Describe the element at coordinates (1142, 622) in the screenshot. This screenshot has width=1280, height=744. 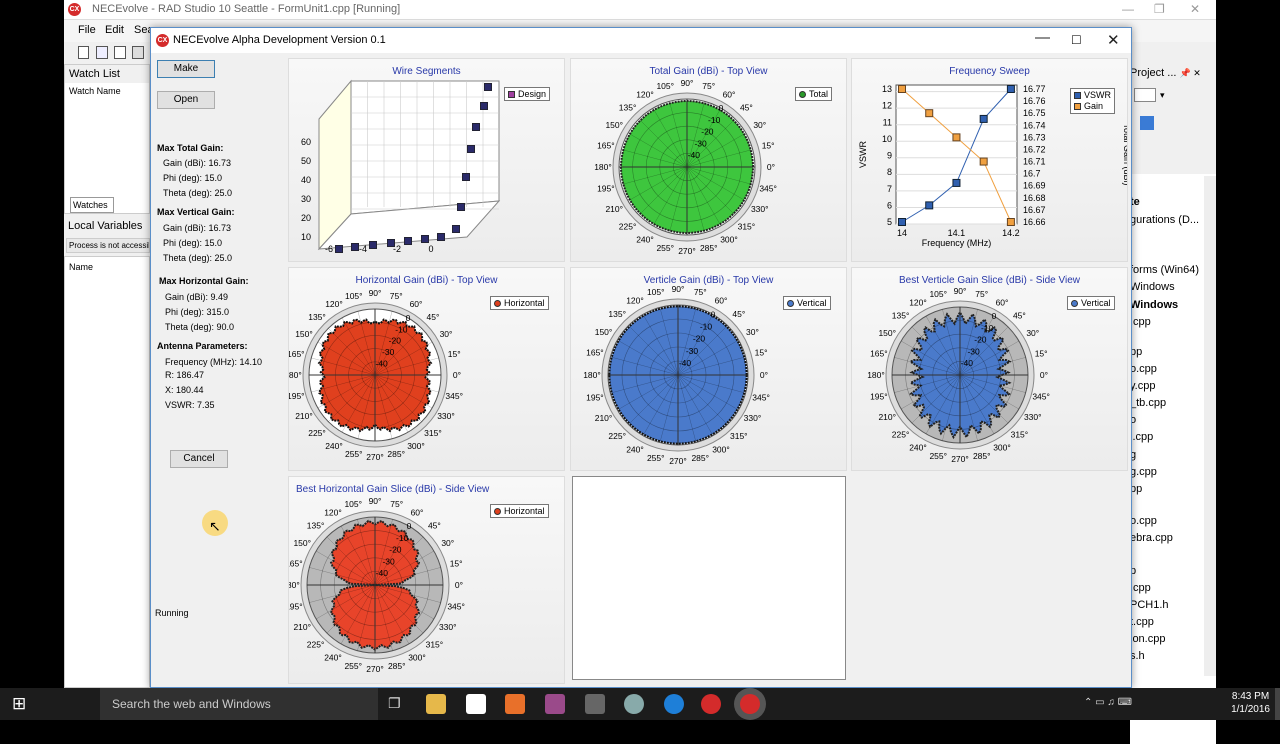
I see `project-tree-item: t.cpp` at that location.